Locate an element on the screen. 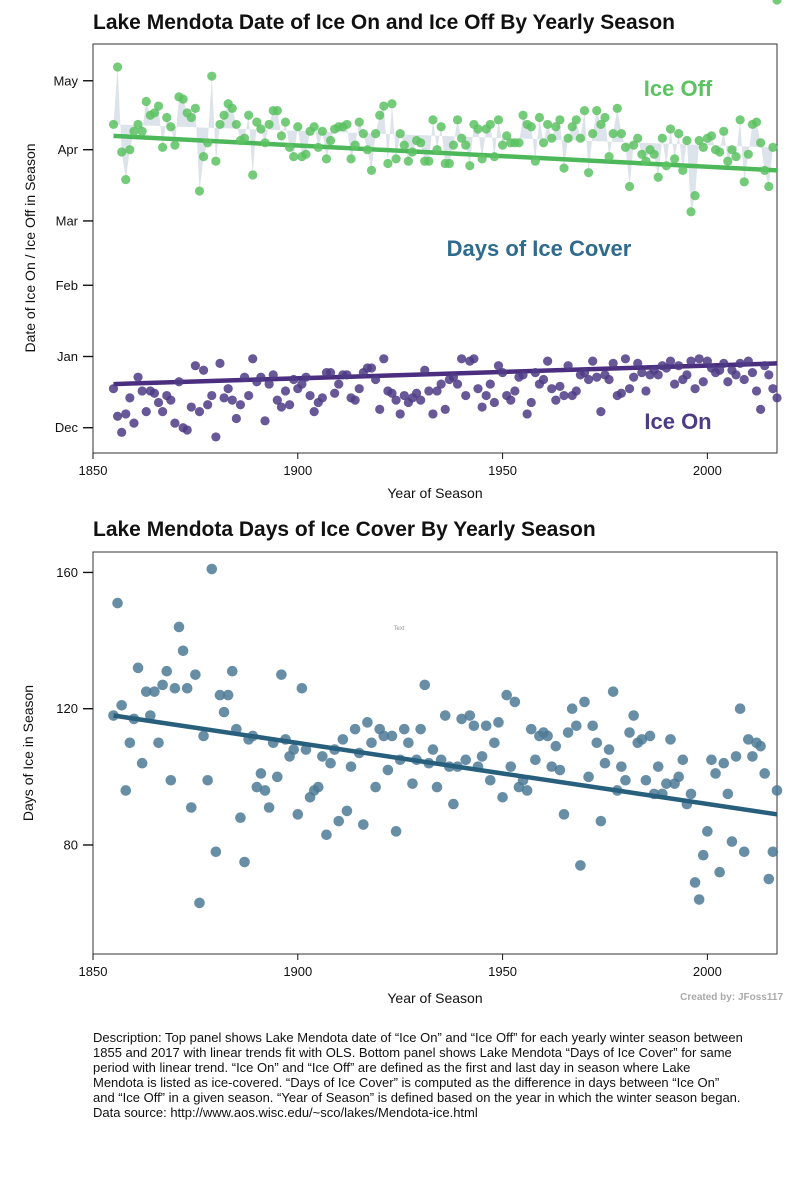 This screenshot has height=1200, width=800. bottom-x-axis-label: Year of Season is located at coordinates (434, 998).